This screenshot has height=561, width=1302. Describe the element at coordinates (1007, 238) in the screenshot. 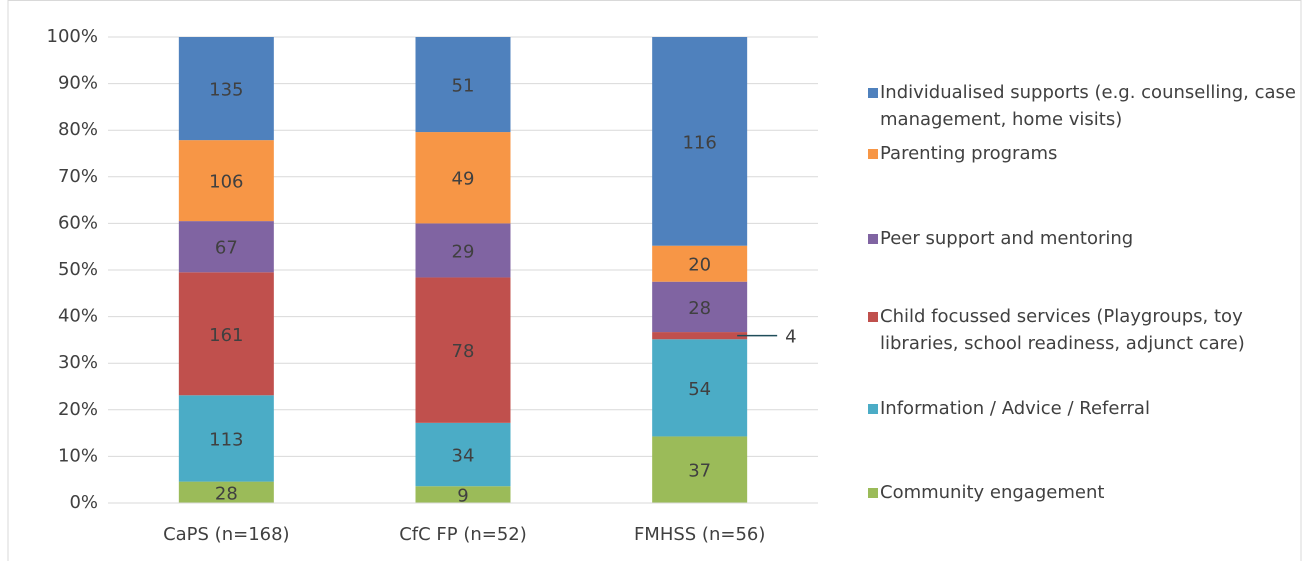

I see `legend-label: Peer support and mentoring` at that location.